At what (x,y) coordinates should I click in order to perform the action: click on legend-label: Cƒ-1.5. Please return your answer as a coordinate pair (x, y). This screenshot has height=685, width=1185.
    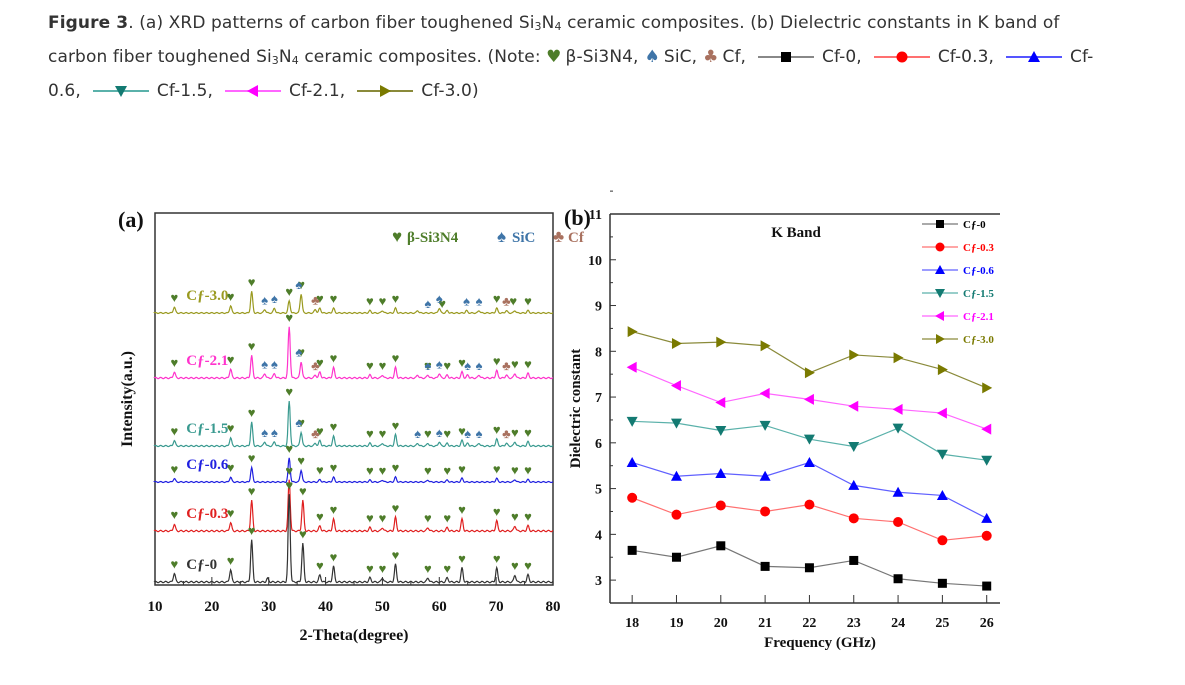
    Looking at the image, I should click on (978, 294).